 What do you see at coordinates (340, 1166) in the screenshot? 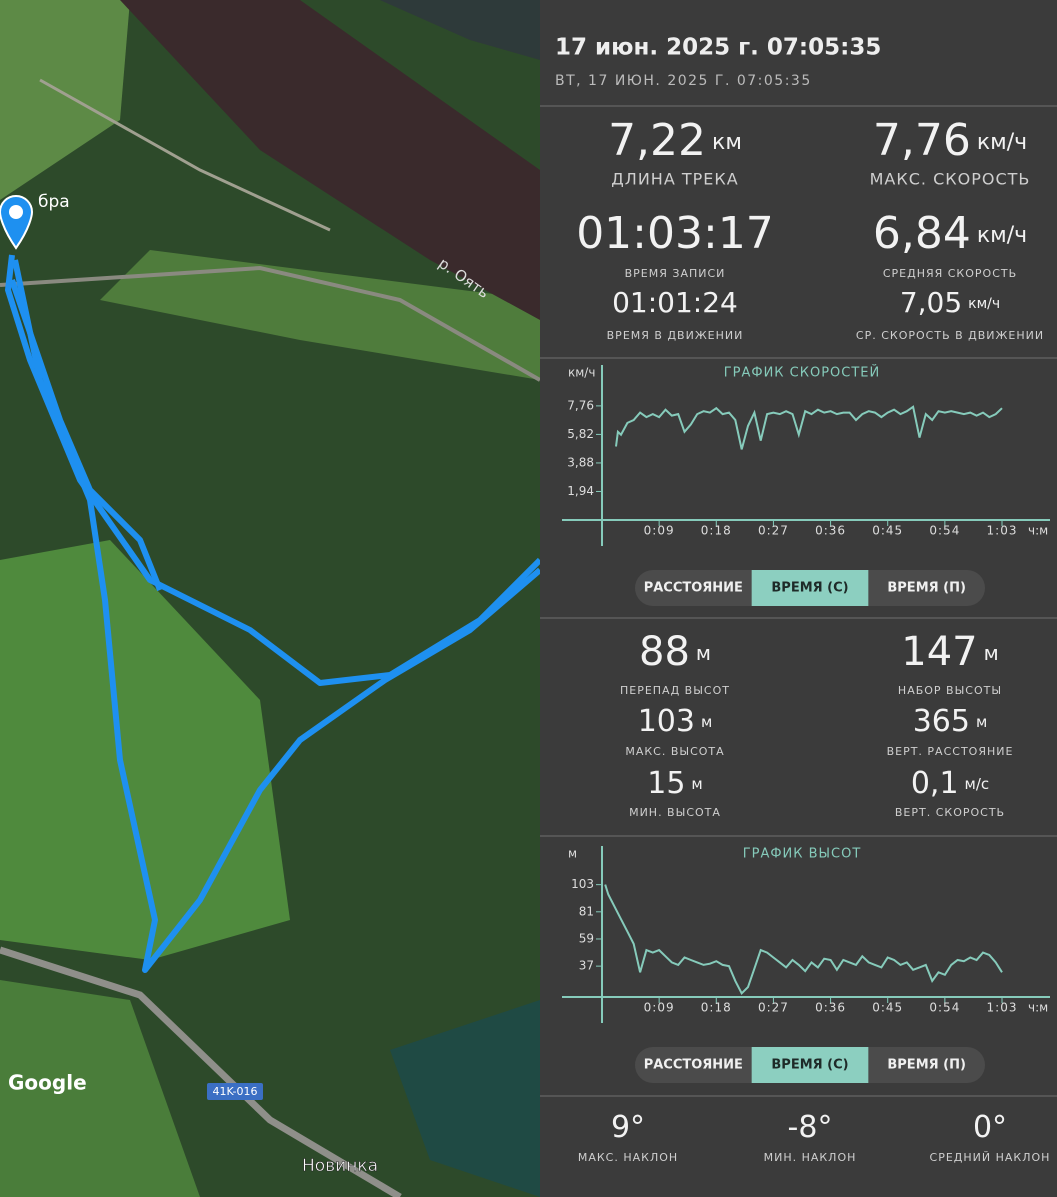
I see `map-label: Новинка` at bounding box center [340, 1166].